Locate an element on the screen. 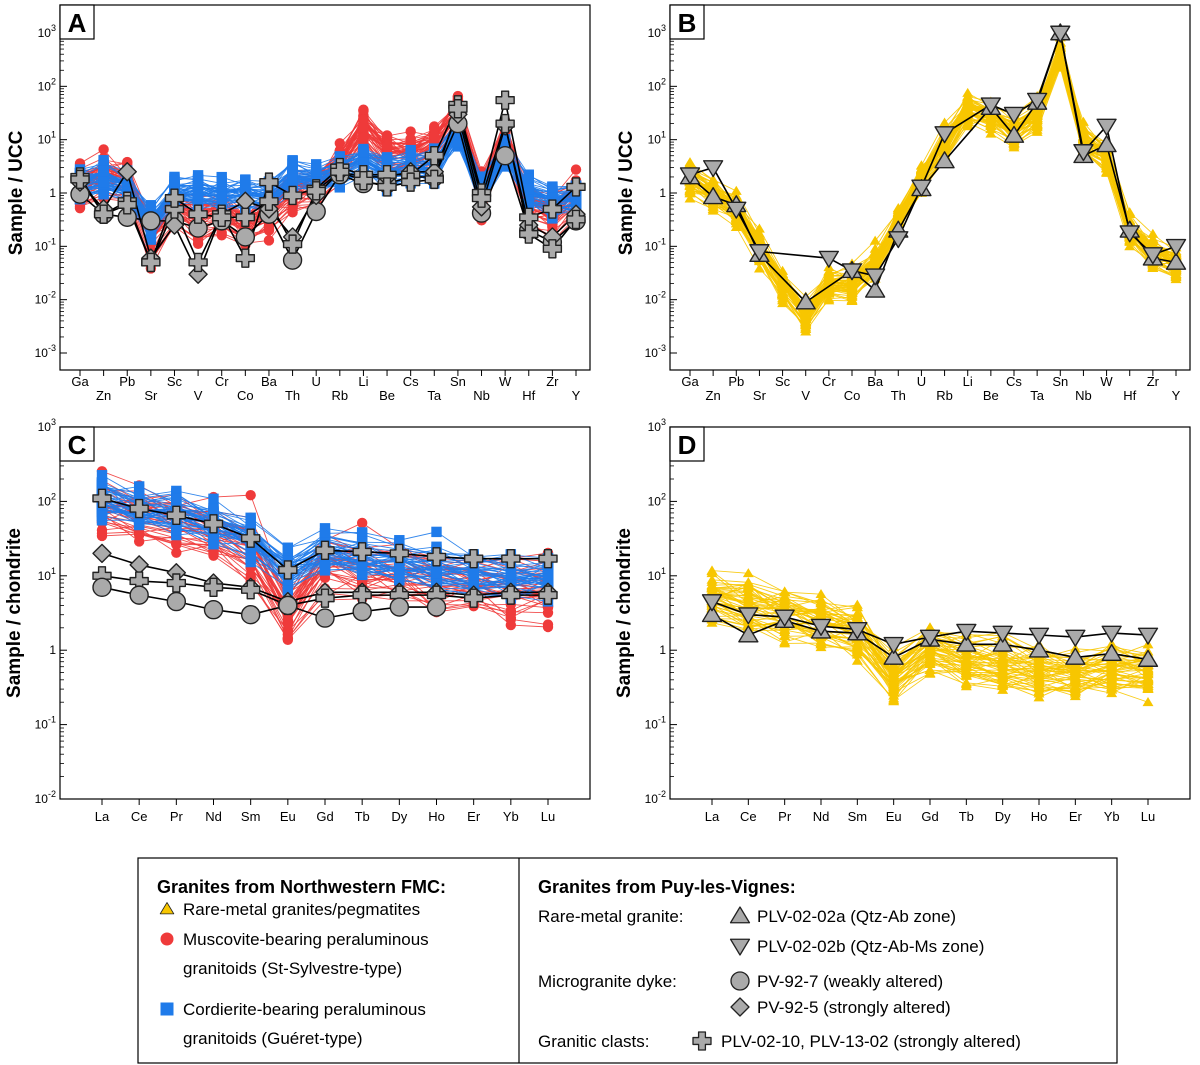  x-tick-label: Eu is located at coordinates (288, 816).